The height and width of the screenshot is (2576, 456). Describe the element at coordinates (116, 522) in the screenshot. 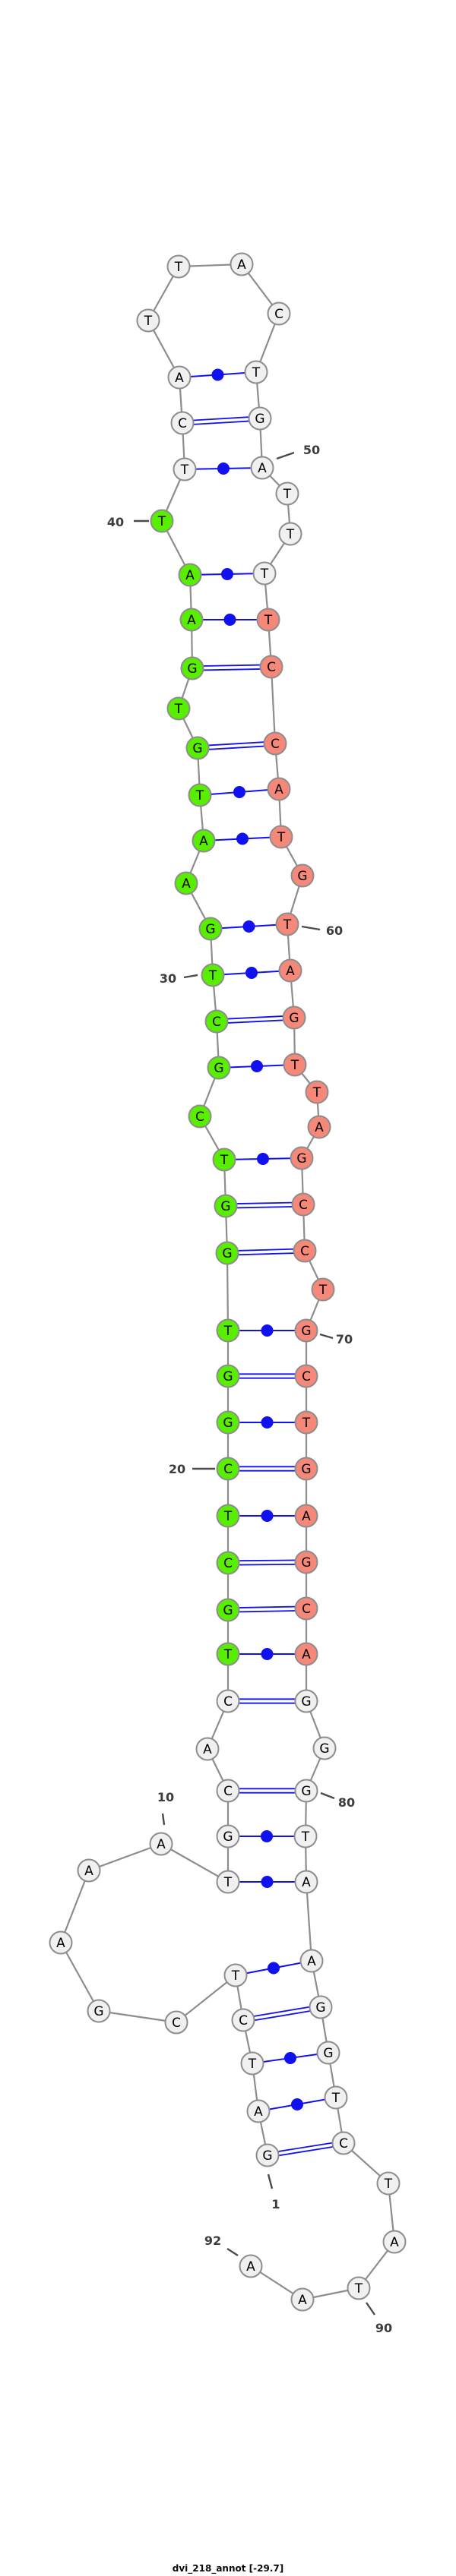

I see `position-label-40: 40` at that location.